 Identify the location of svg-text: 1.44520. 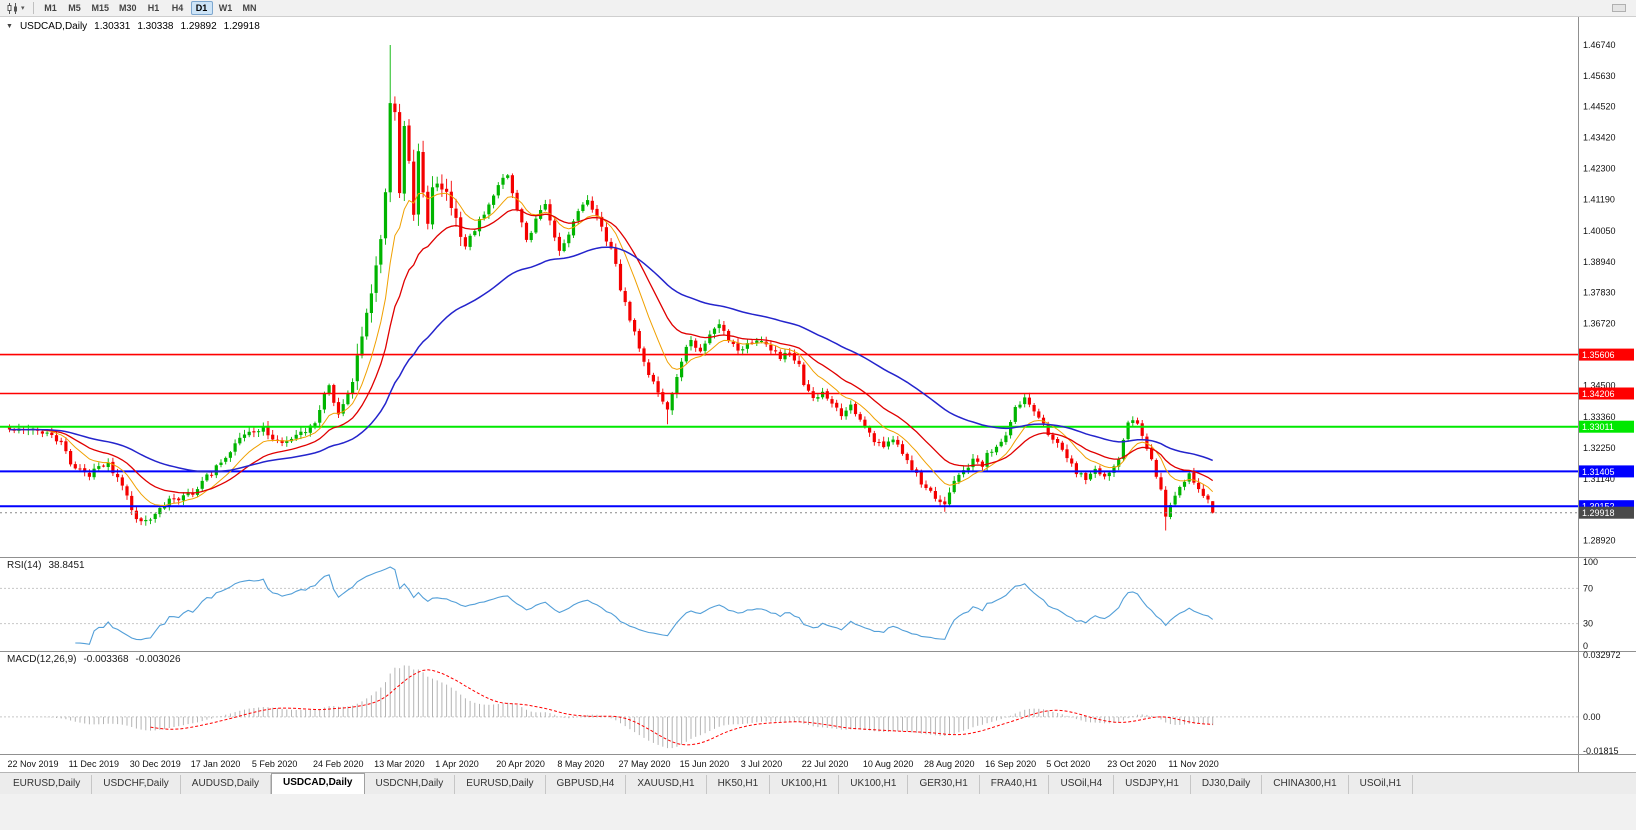
(1599, 107).